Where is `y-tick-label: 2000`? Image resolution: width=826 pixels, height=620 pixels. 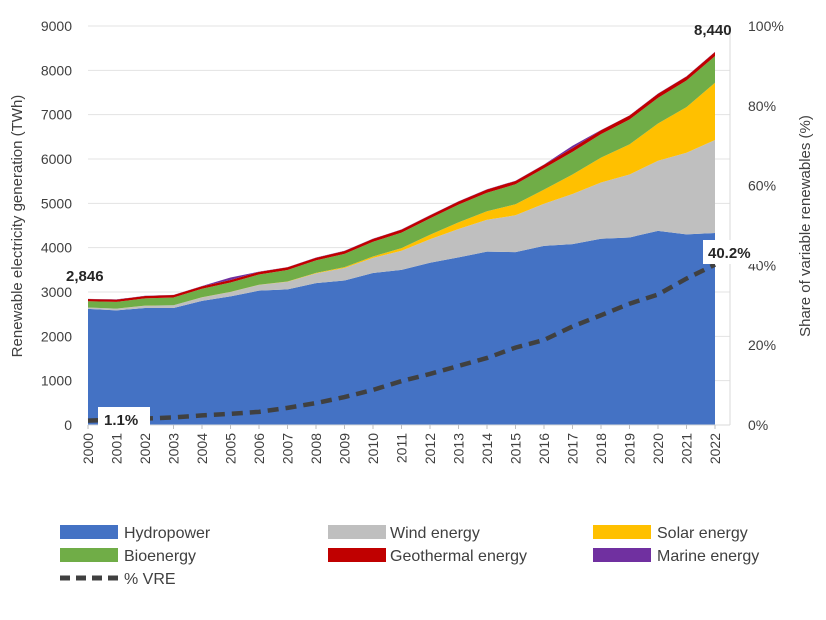 y-tick-label: 2000 is located at coordinates (56, 336).